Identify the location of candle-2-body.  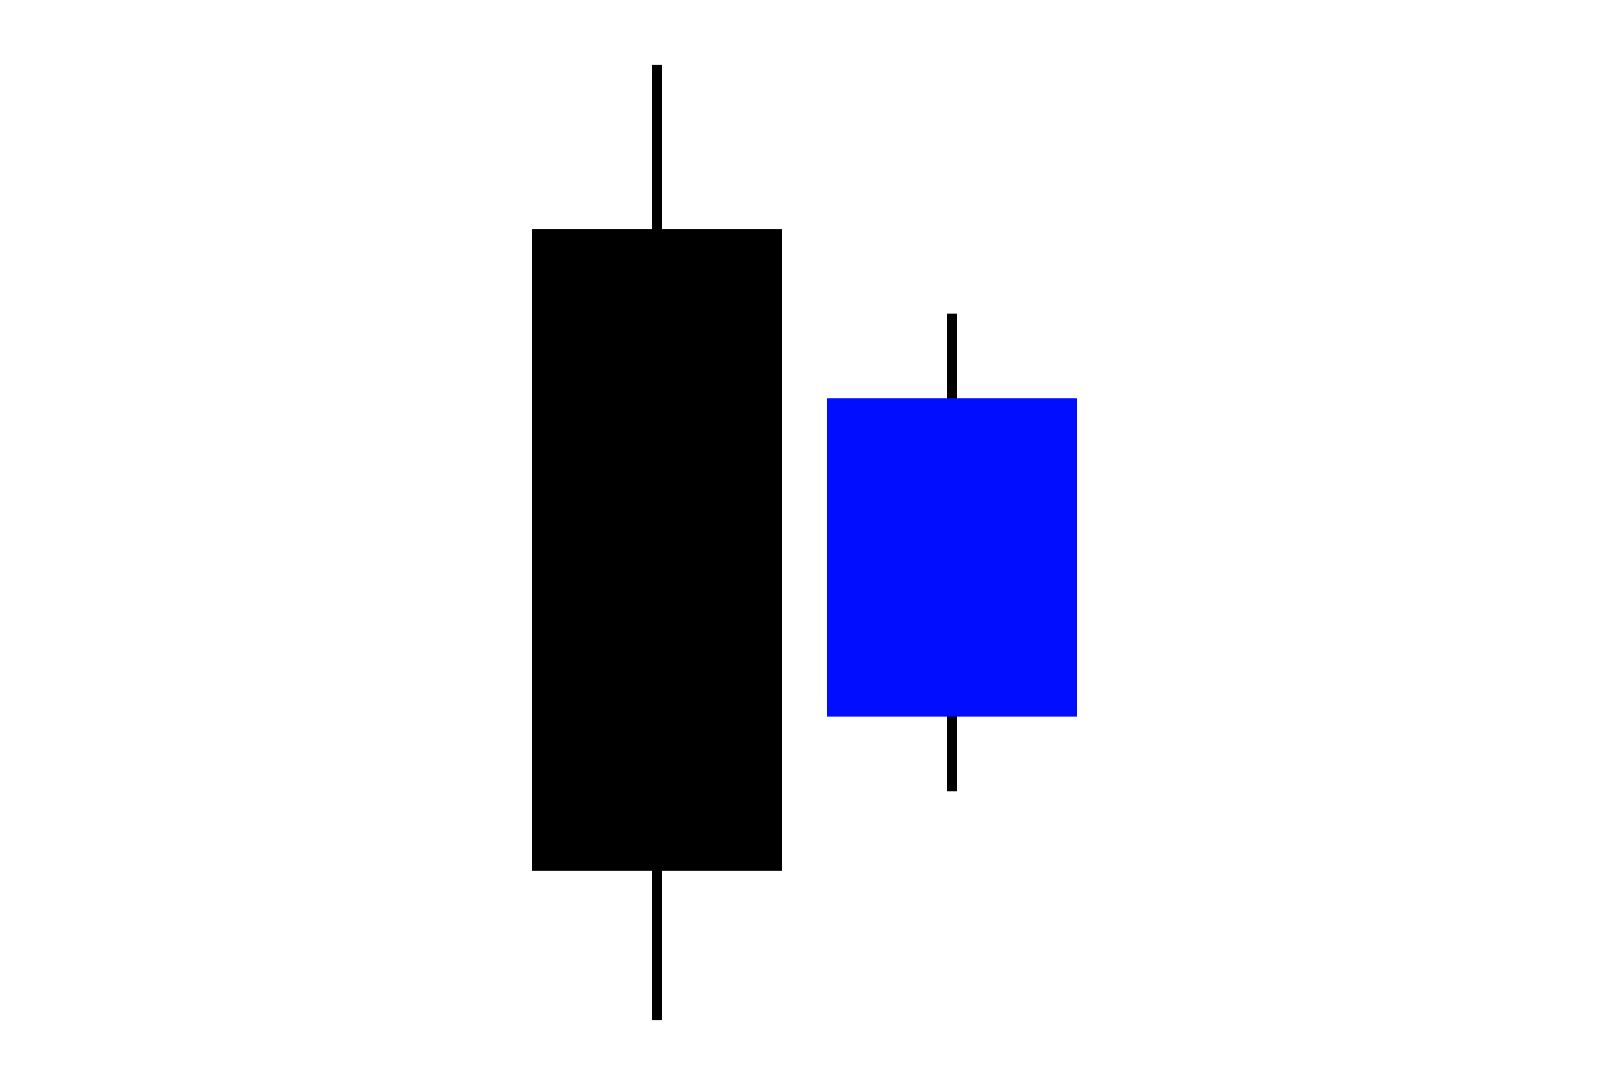
(952, 557).